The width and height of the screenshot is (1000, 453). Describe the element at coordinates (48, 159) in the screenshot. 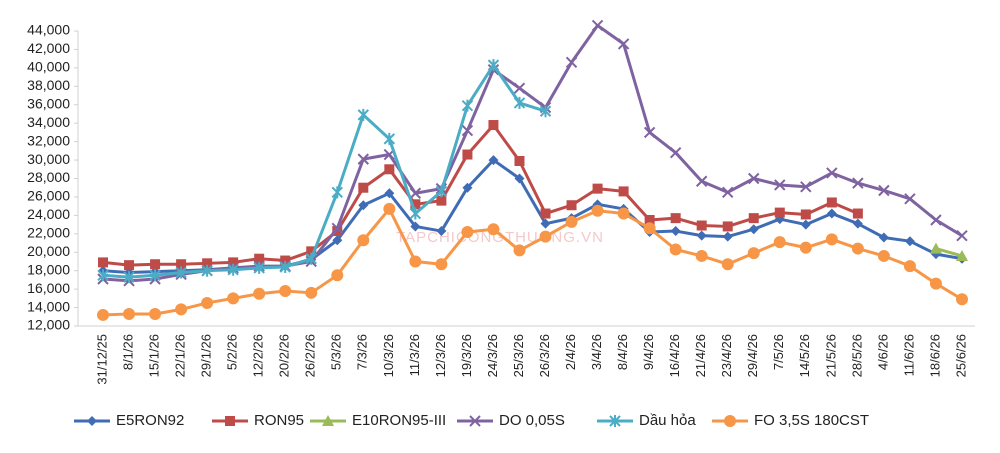

I see `y-tick-label: 30,000` at that location.